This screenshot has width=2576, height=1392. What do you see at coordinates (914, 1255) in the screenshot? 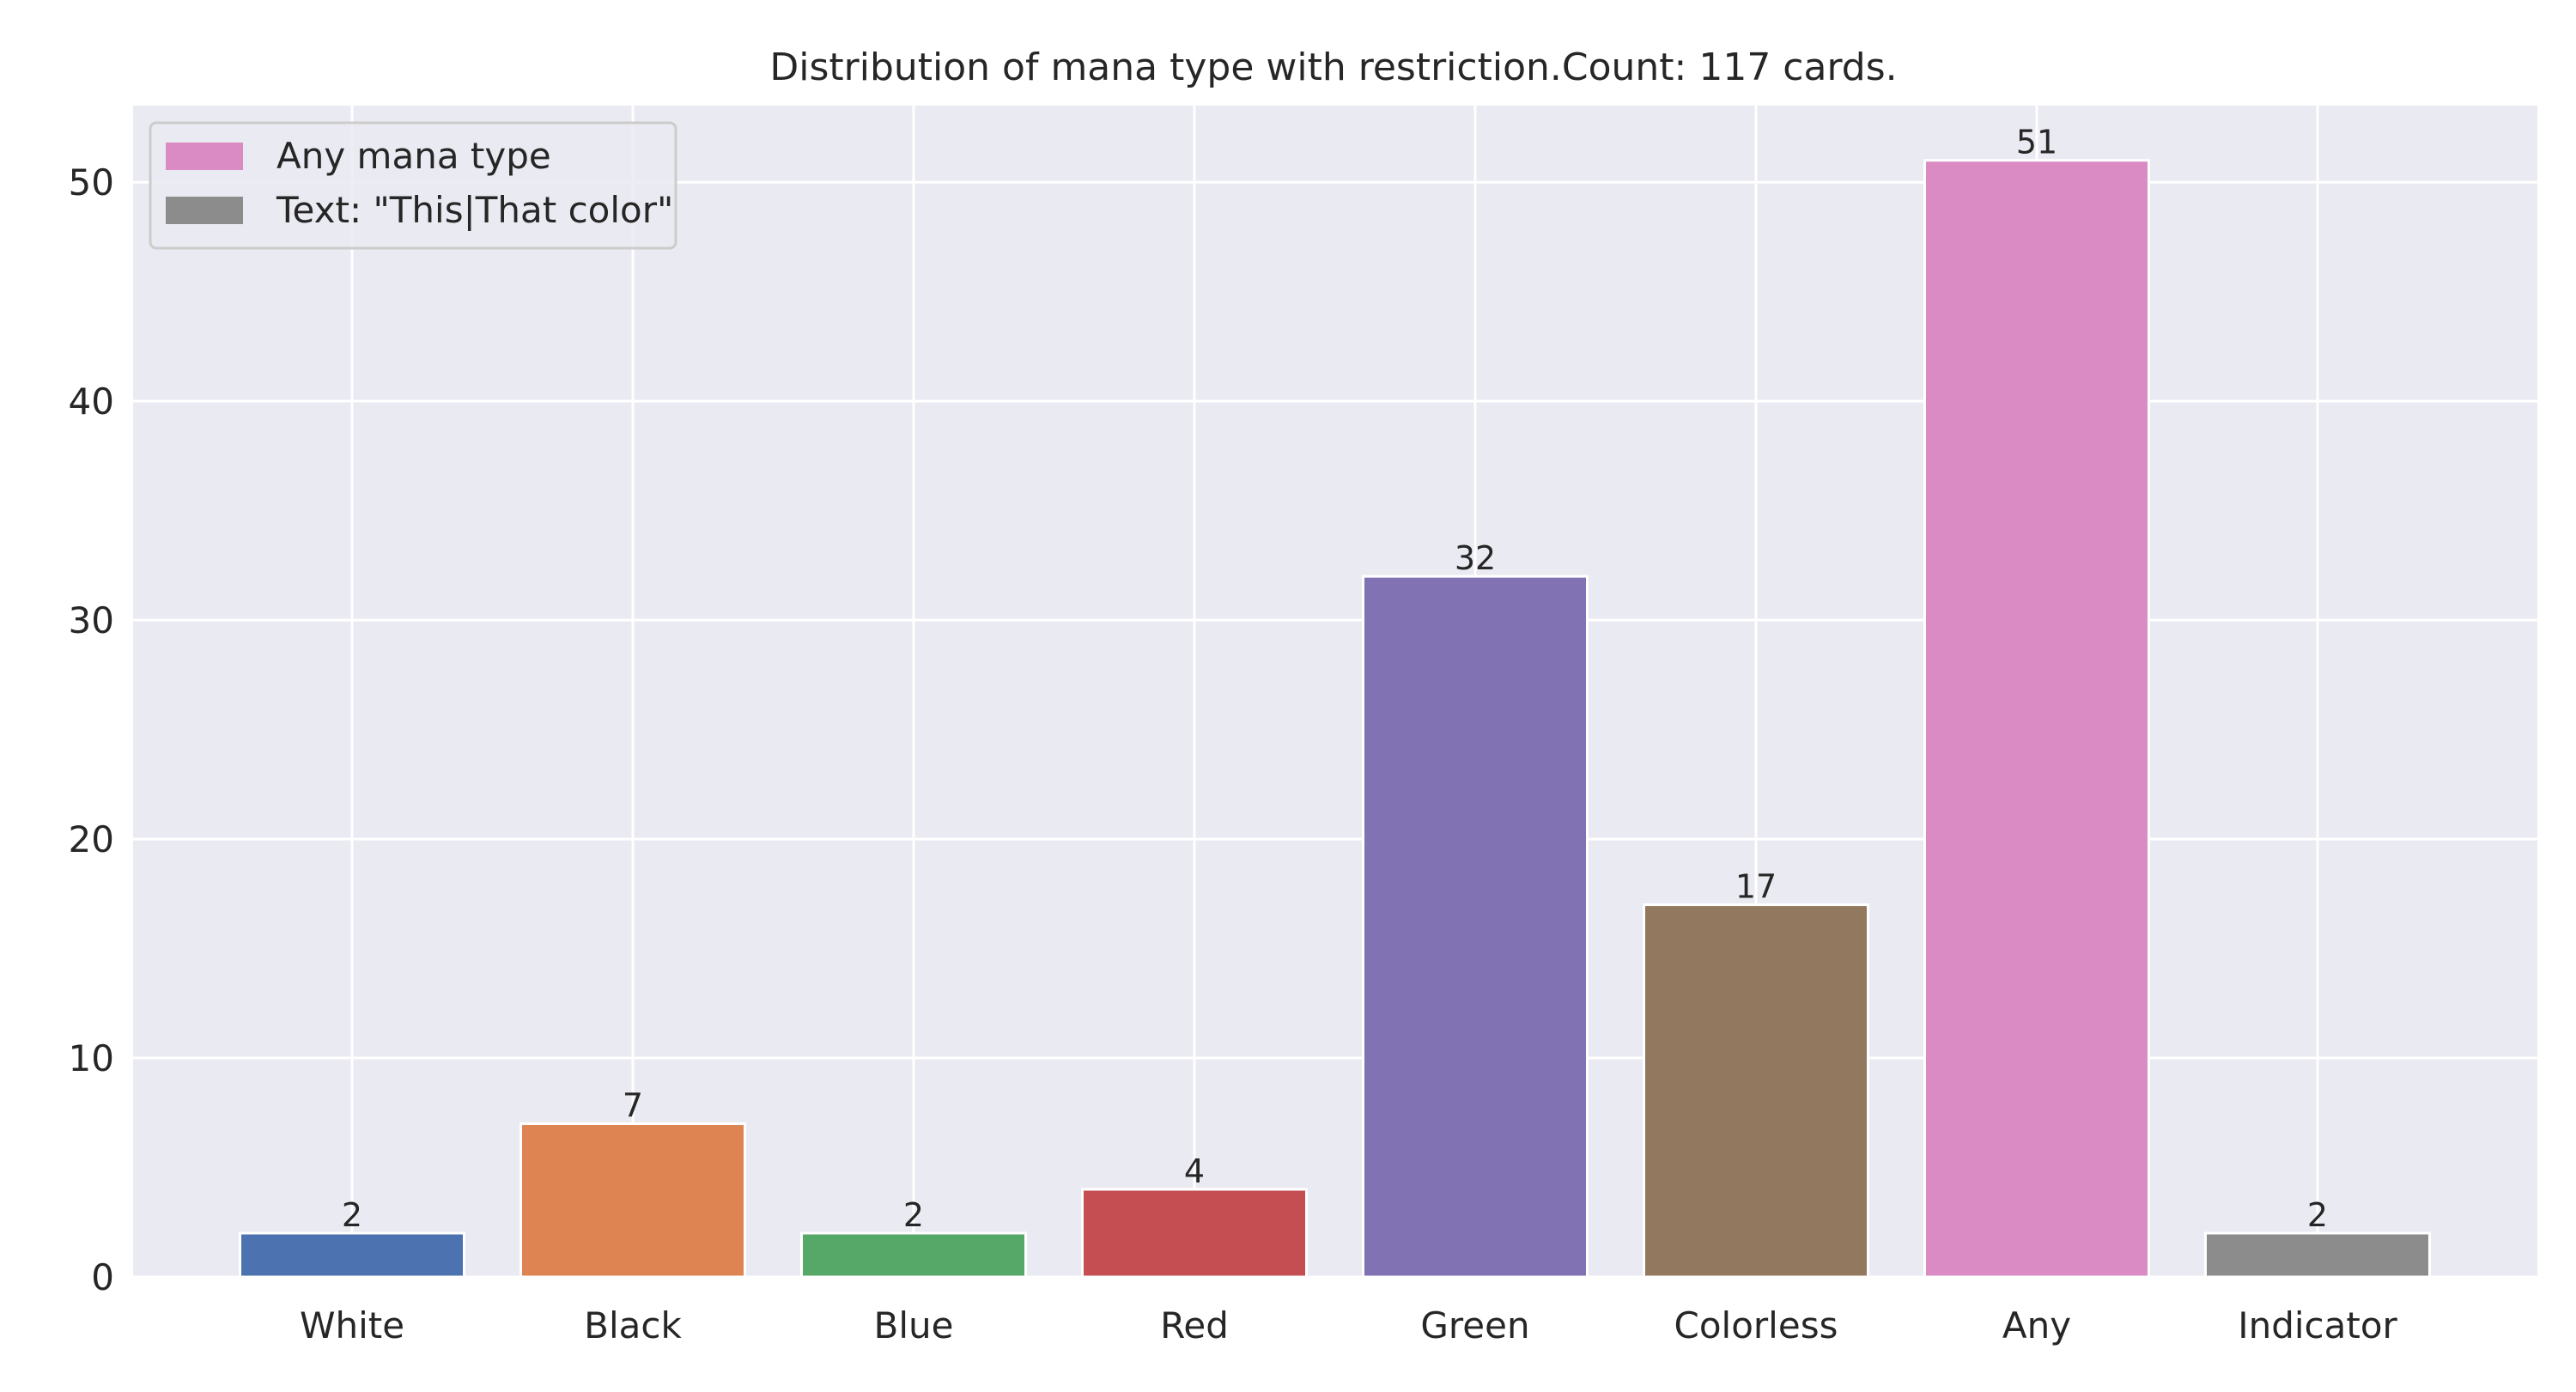
I see `bar-blue` at bounding box center [914, 1255].